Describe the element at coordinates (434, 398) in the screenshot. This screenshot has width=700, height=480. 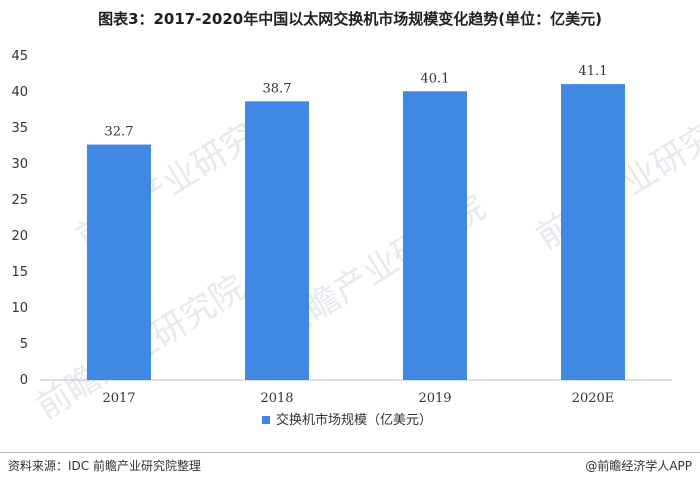
I see `x-tick-label: 2019` at that location.